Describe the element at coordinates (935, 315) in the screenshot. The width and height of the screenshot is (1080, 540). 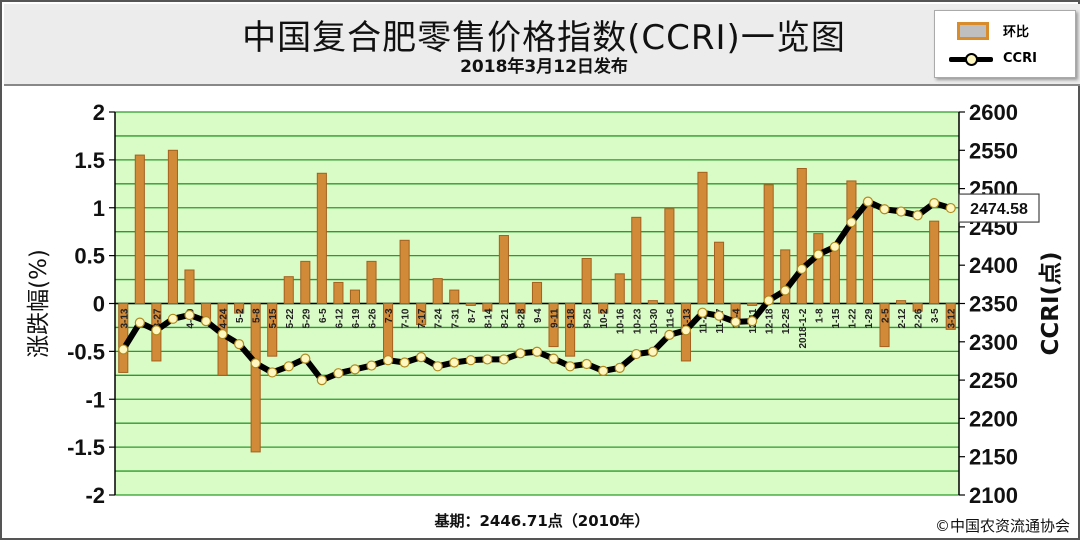
I see `category-label: 3-5` at that location.